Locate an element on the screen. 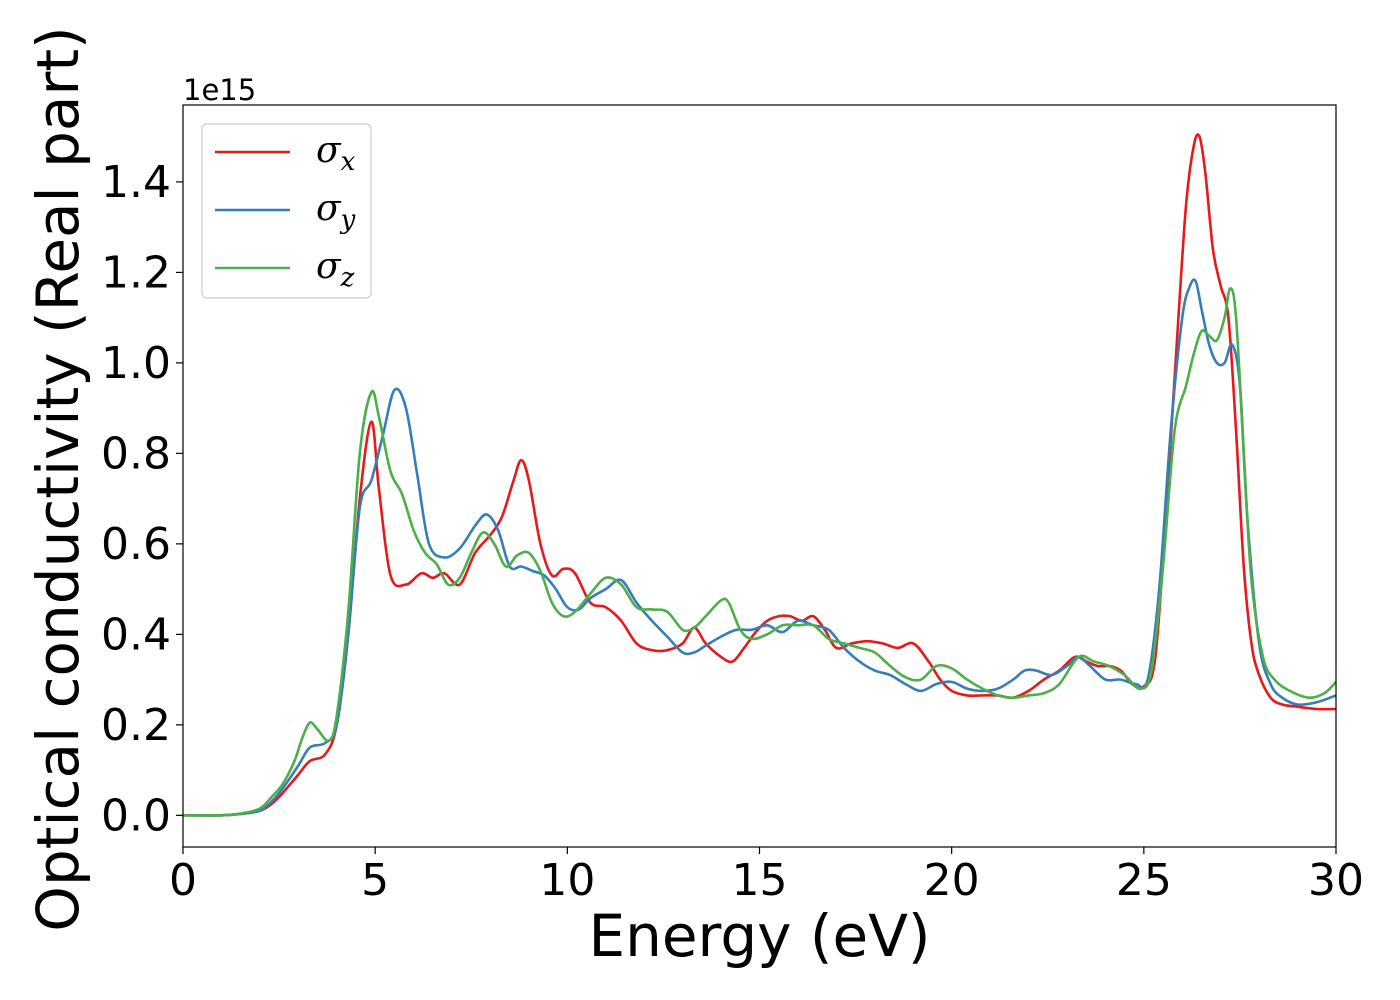  y-axis: 0.0 0.2 0.4 0.6 0.8 1.0 1.2 1.4 is located at coordinates (142, 499).